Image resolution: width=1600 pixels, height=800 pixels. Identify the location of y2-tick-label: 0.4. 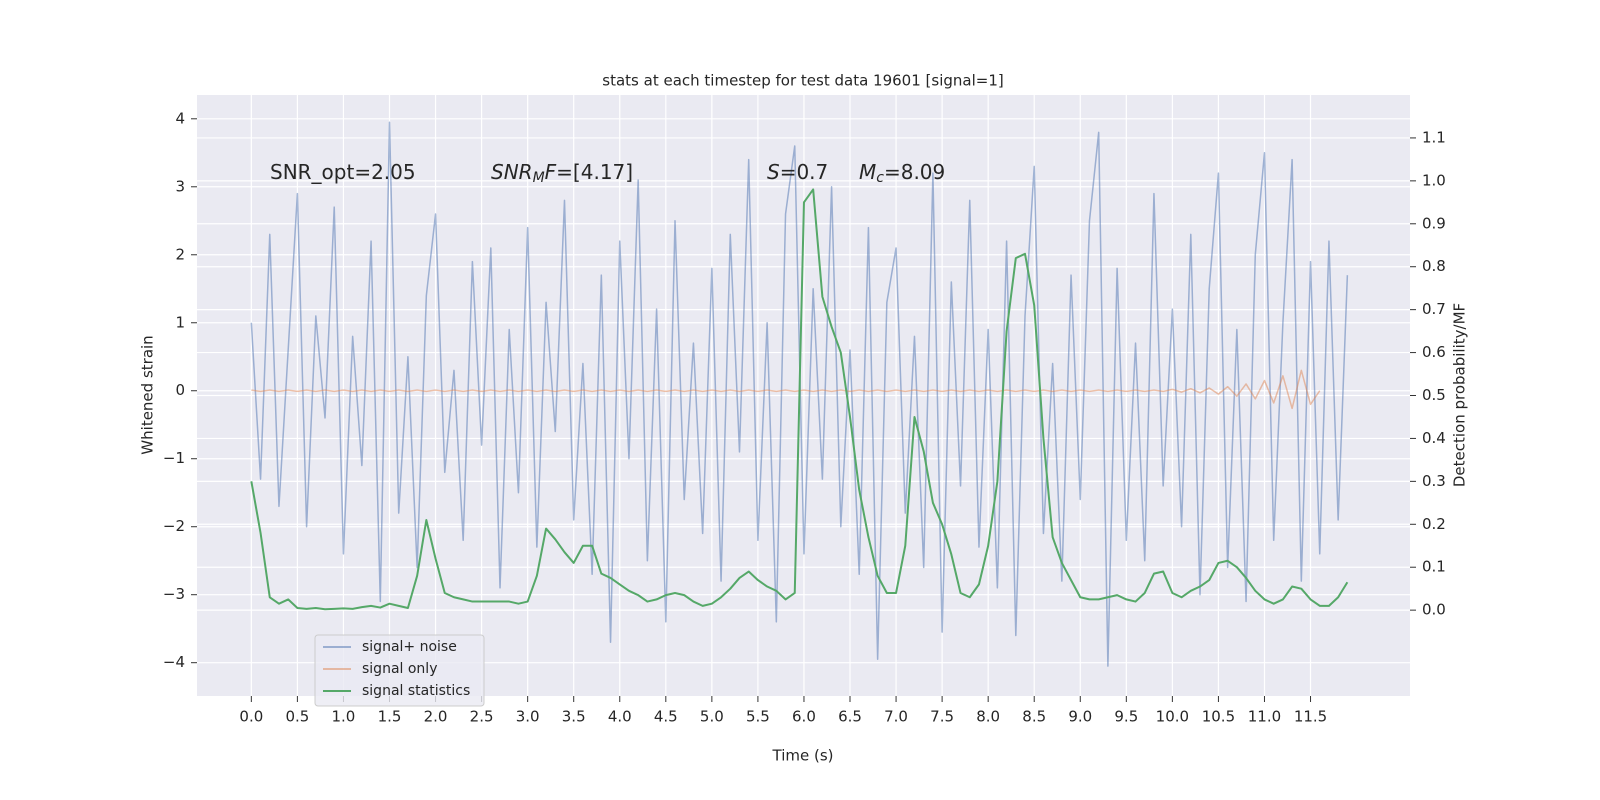
(1434, 438).